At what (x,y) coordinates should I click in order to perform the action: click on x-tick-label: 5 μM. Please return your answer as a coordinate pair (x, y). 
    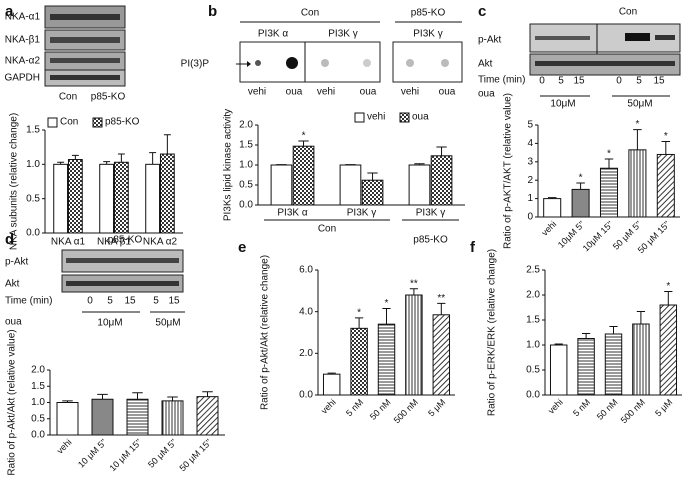
    Looking at the image, I should click on (436, 407).